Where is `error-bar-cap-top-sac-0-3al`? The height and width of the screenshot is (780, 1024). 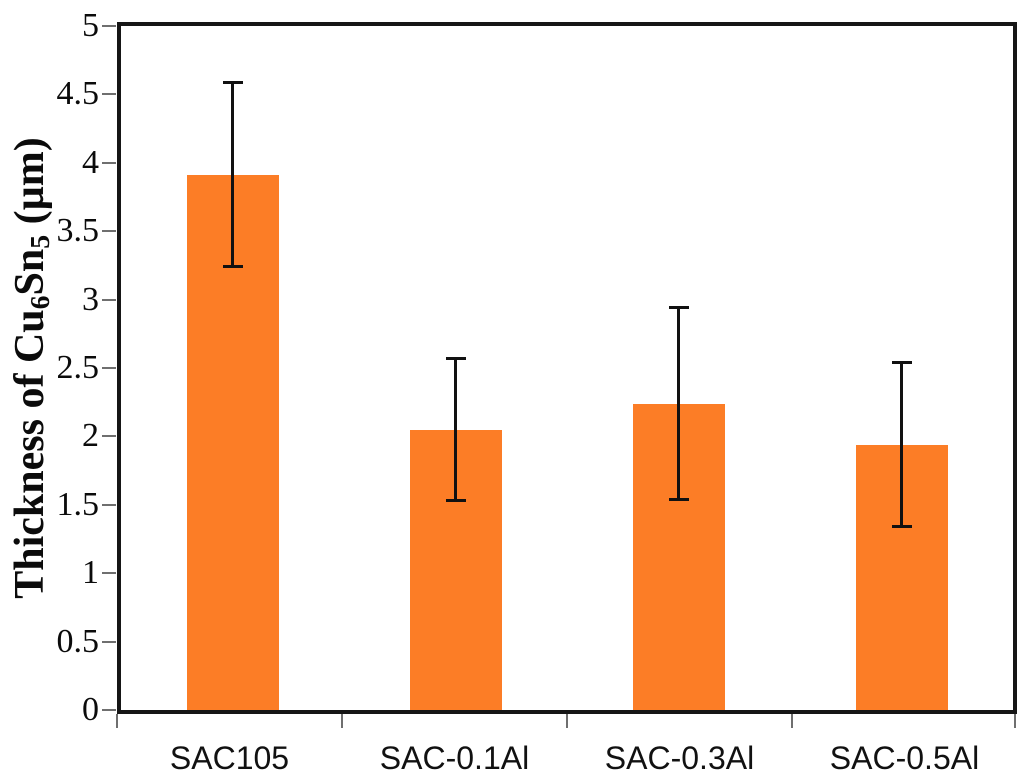 error-bar-cap-top-sac-0-3al is located at coordinates (678, 308).